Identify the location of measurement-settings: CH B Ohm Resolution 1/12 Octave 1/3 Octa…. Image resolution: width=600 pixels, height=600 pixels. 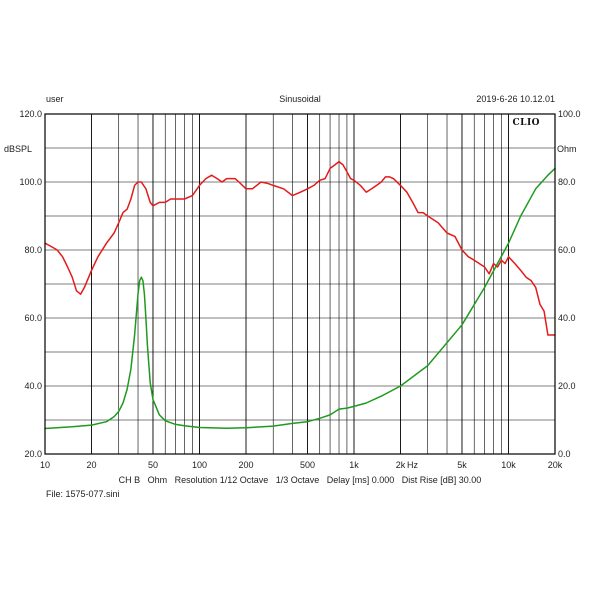
(300, 480).